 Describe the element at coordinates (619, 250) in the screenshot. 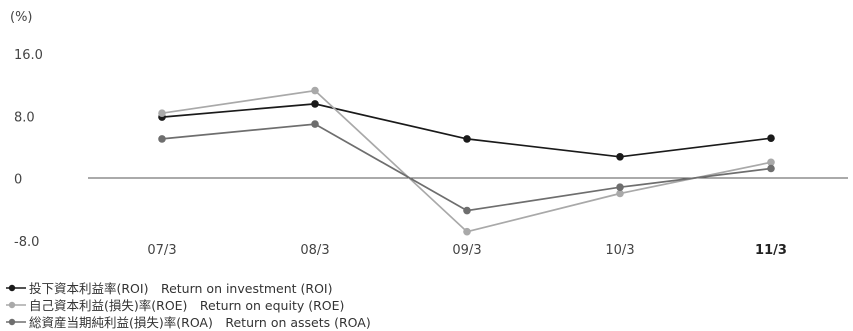

I see `x-tick-label: 10/3` at that location.